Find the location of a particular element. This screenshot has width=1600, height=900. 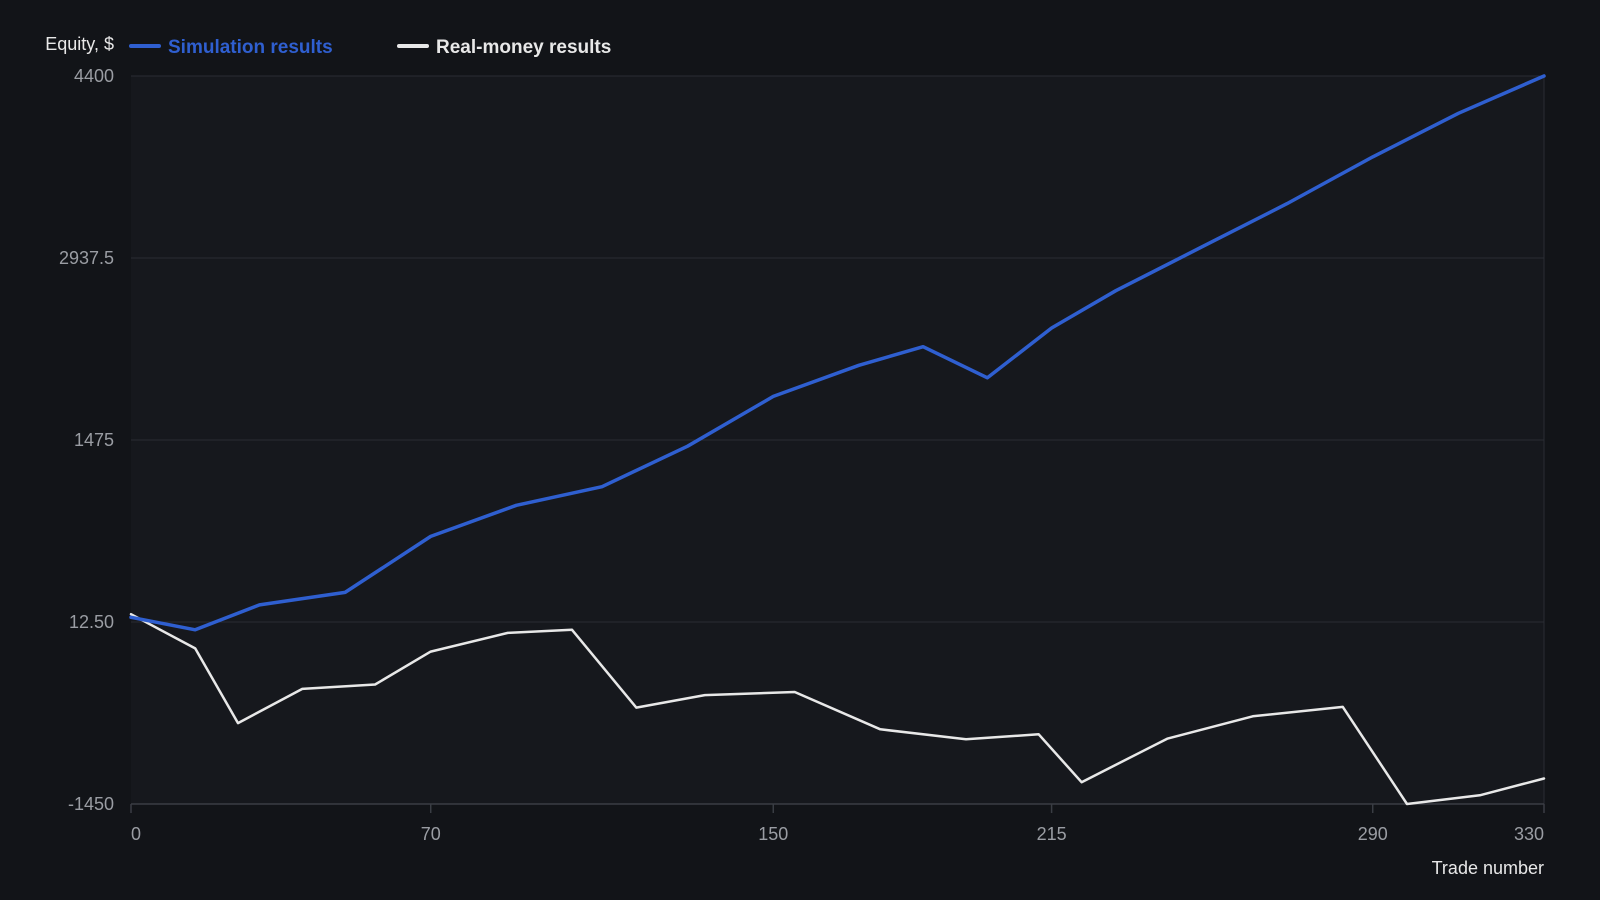

y-tick-label: 1475 is located at coordinates (94, 440).